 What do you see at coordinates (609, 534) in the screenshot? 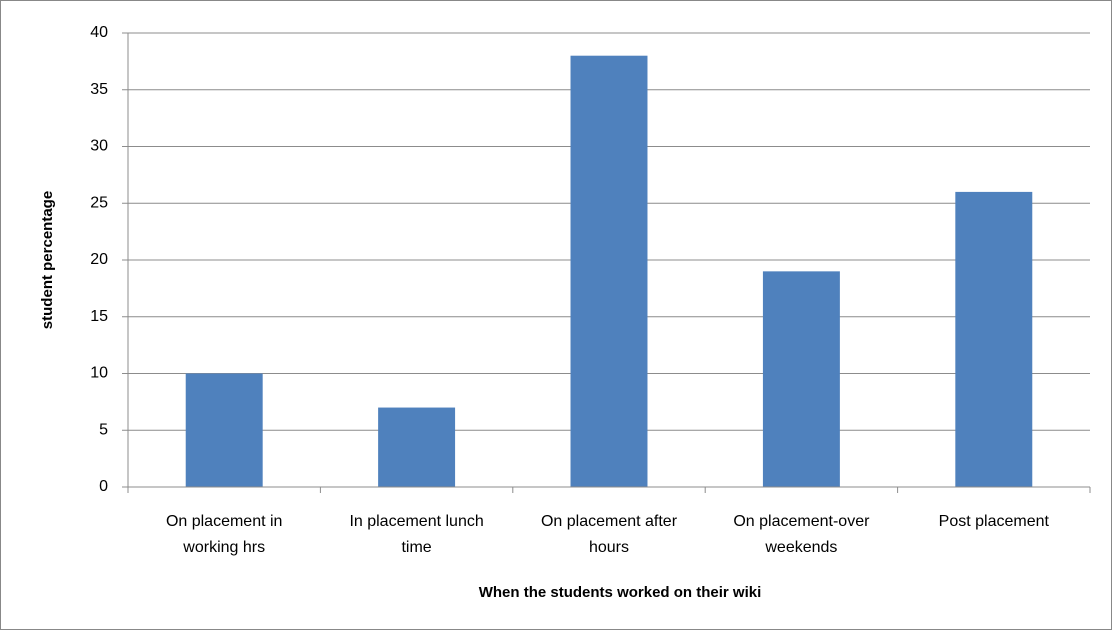
I see `x-tick-label: On placement after hours` at bounding box center [609, 534].